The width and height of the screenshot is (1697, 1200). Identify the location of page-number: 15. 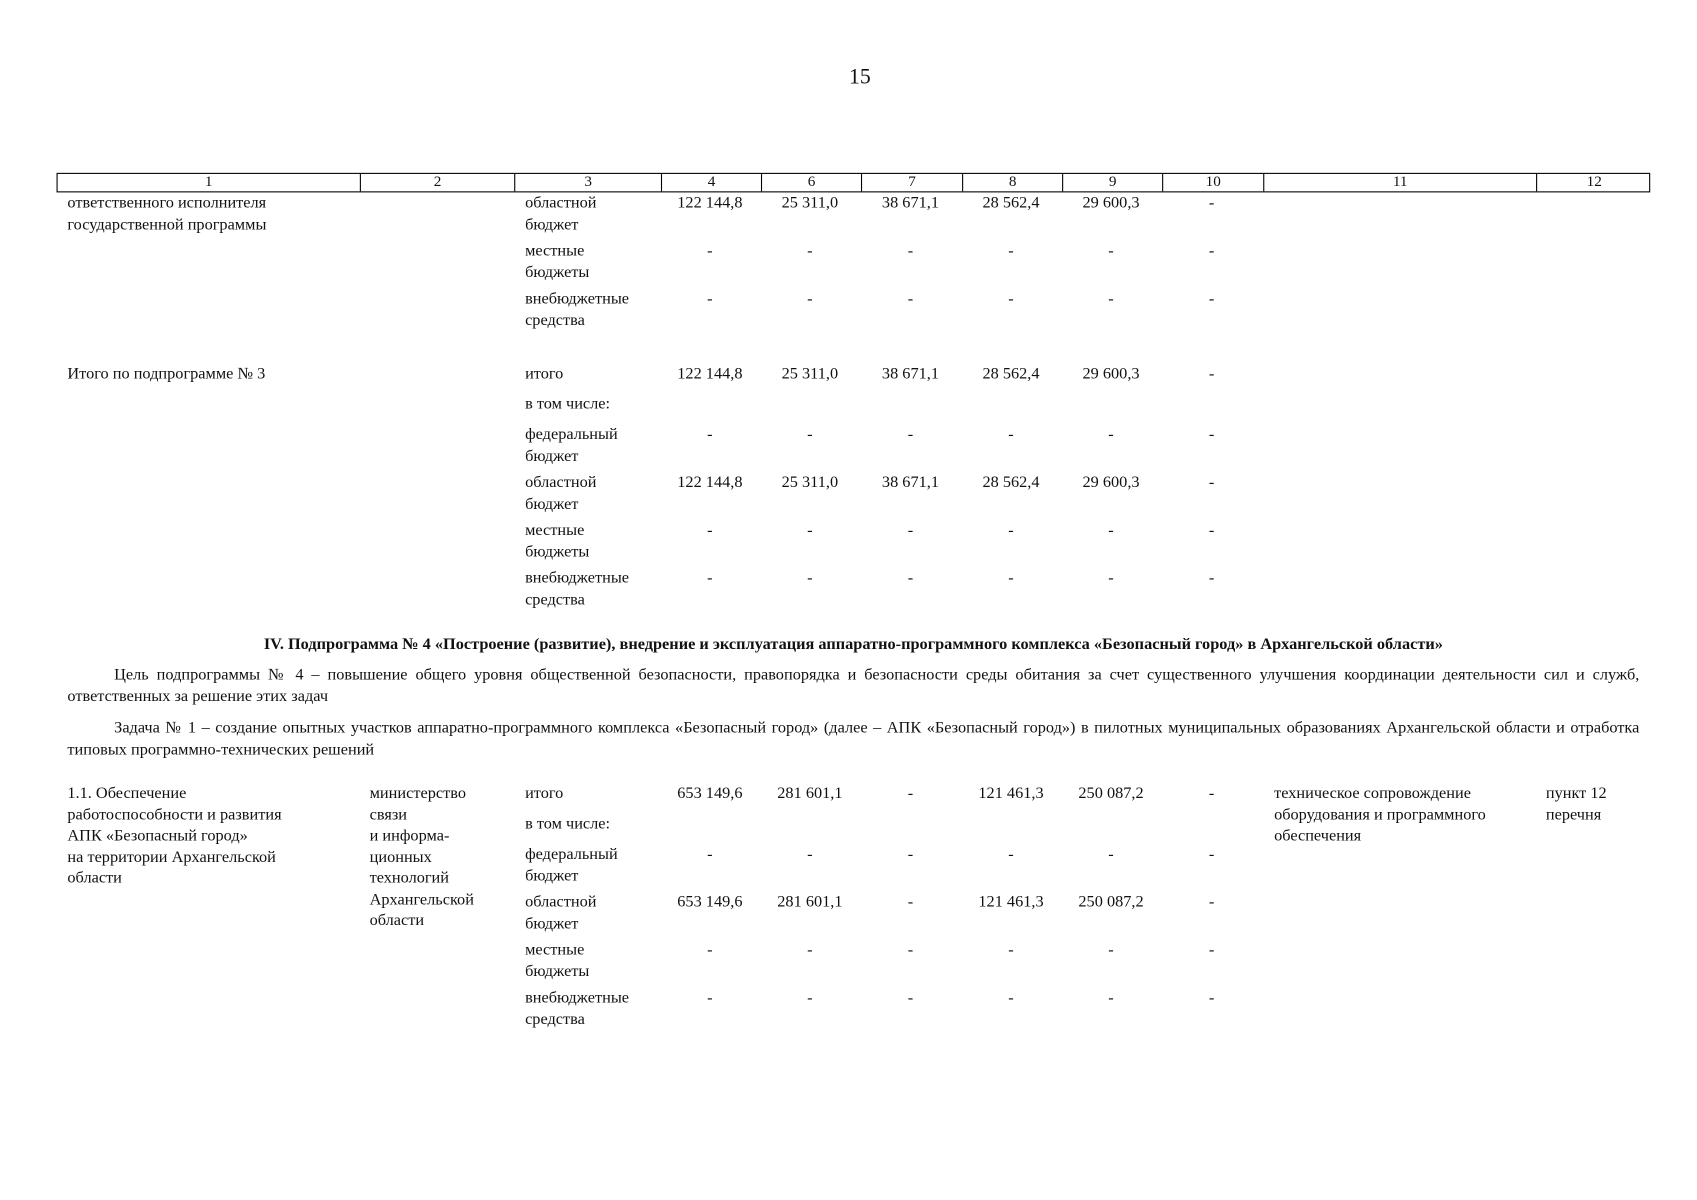
(860, 77).